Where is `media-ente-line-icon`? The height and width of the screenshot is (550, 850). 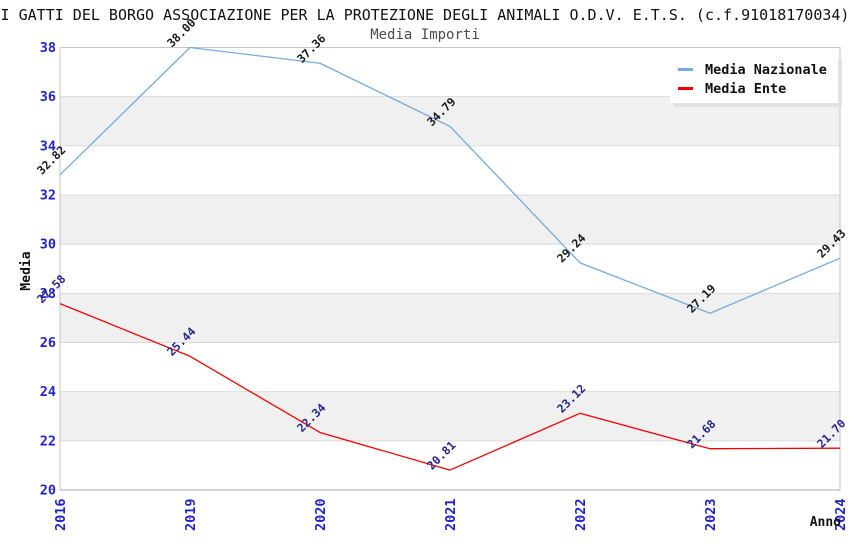
media-ente-line-icon is located at coordinates (685, 88).